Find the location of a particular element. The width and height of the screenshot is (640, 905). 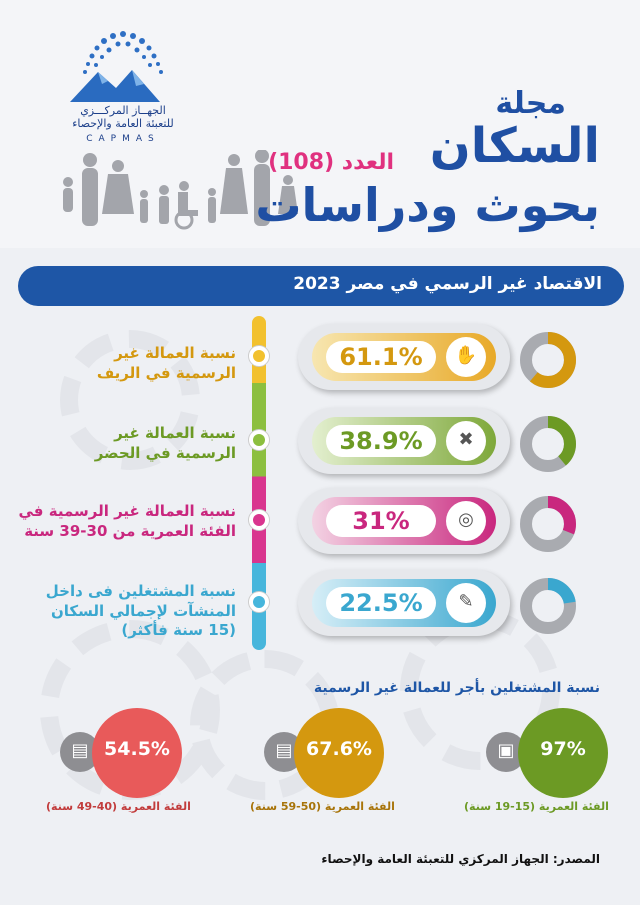

stat-pill: 38.9% ✖ is located at coordinates (404, 441).